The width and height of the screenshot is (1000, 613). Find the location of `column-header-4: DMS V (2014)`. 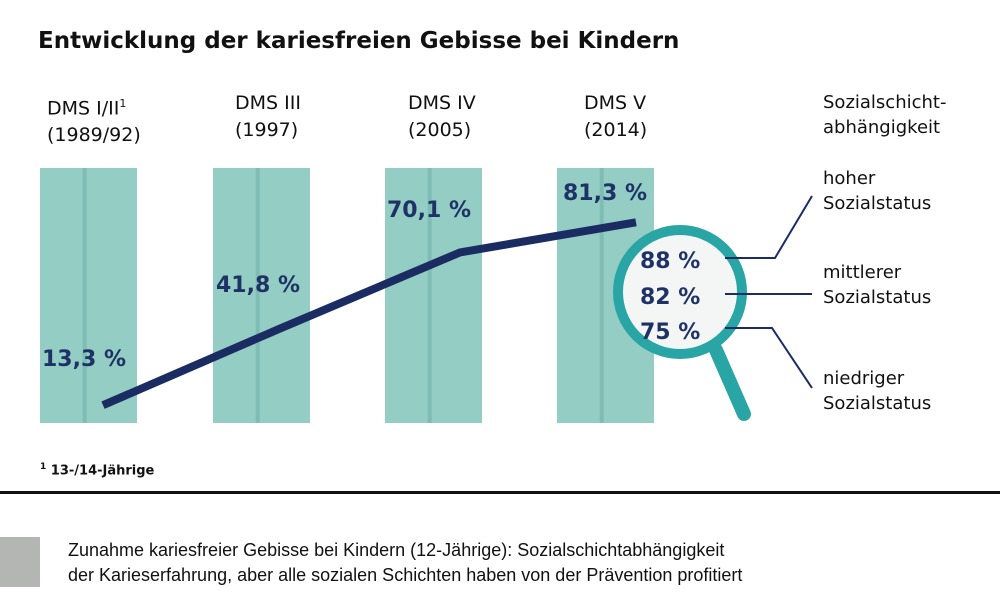

column-header-4: DMS V (2014) is located at coordinates (615, 117).